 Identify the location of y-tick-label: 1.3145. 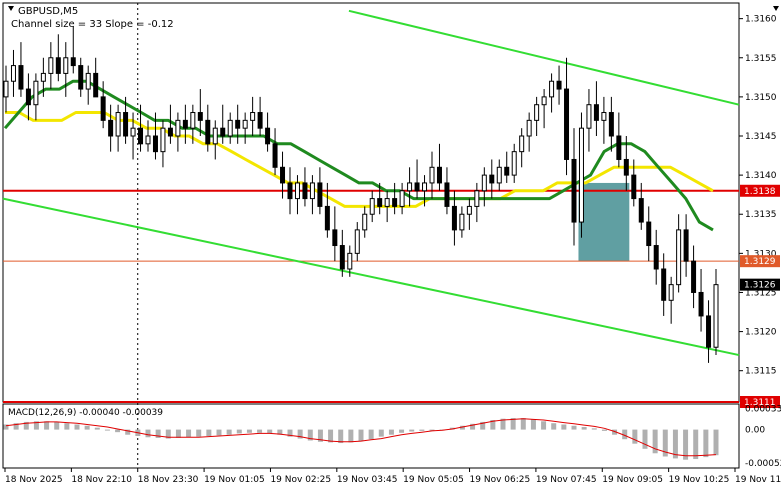
(761, 137).